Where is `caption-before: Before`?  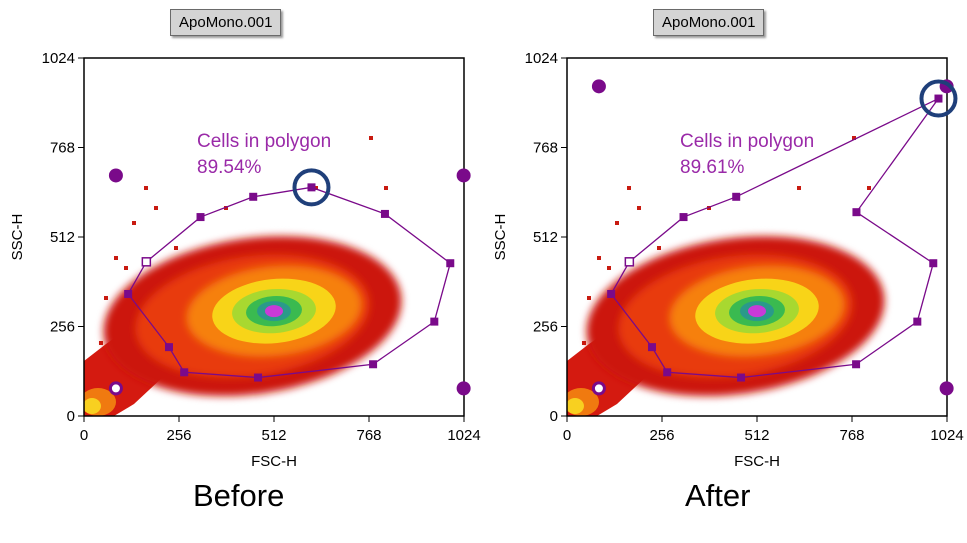
caption-before: Before is located at coordinates (239, 495).